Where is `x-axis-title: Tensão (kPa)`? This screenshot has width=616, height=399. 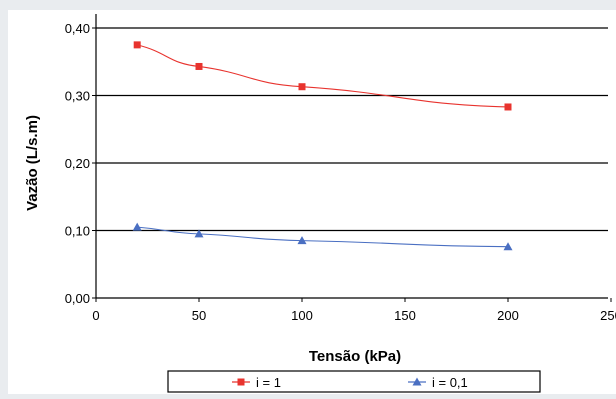 x-axis-title: Tensão (kPa) is located at coordinates (355, 356).